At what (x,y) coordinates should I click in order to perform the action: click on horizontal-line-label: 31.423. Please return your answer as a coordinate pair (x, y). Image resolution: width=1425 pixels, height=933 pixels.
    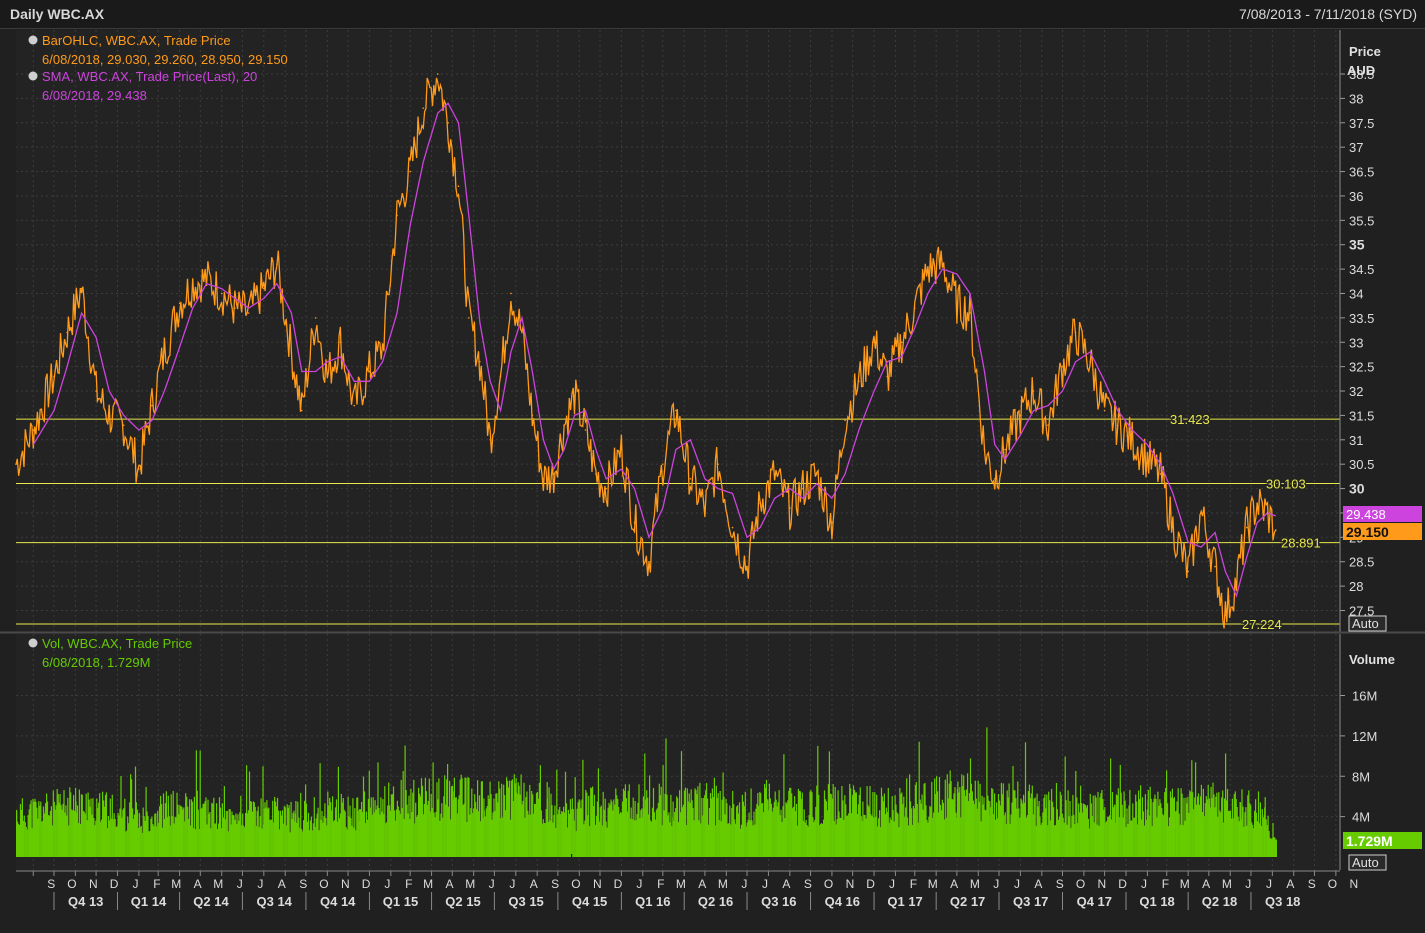
    Looking at the image, I should click on (1190, 419).